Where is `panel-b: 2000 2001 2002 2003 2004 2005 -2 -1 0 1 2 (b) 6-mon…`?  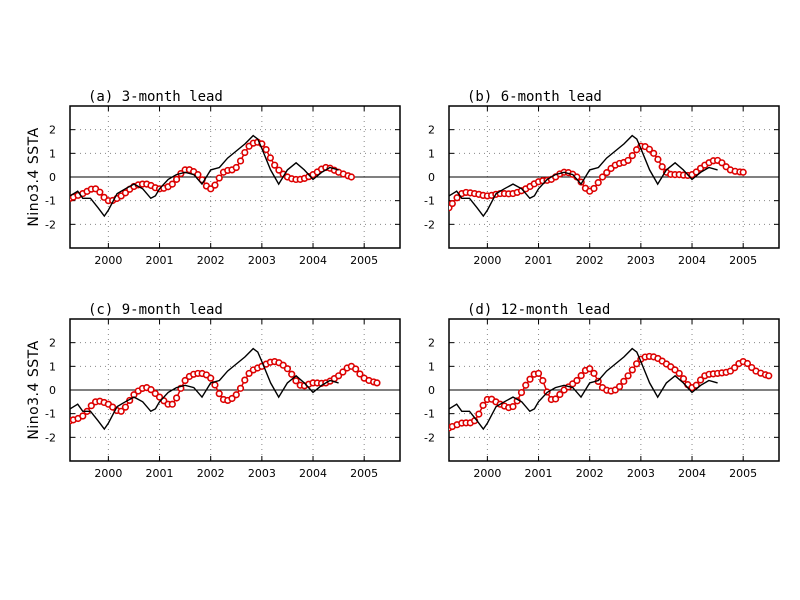
panel-b: 2000 2001 2002 2003 2004 2005 -2 -1 0 1 2 (b) 6-mon… is located at coordinates (602, 178).